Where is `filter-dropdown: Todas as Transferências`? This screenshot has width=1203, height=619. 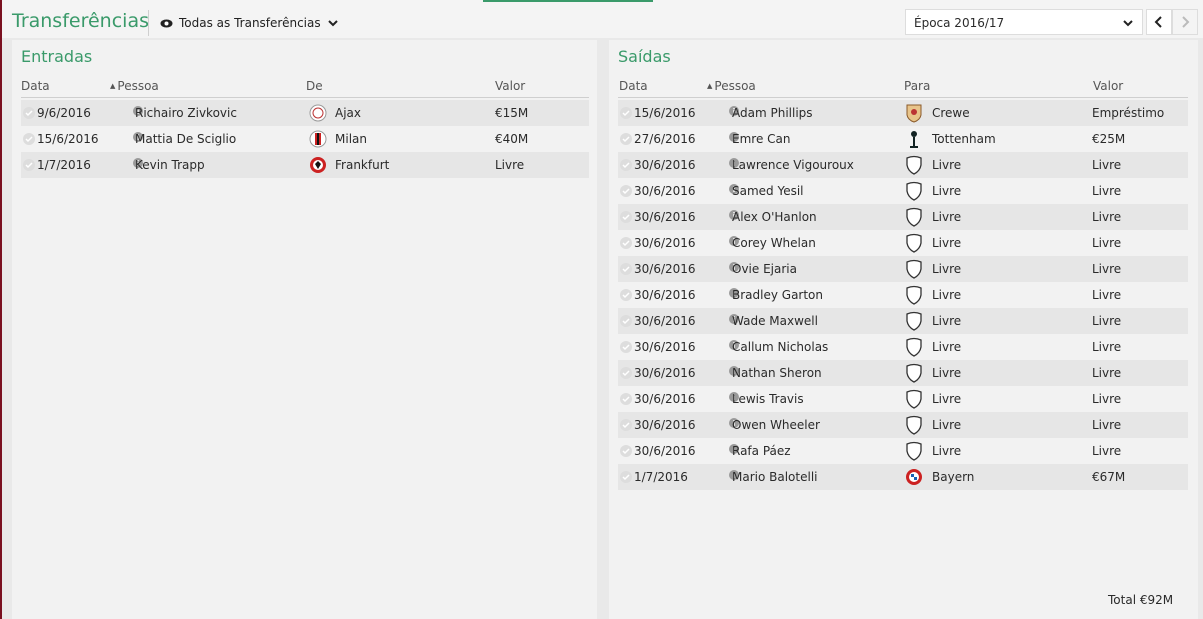 filter-dropdown: Todas as Transferências is located at coordinates (249, 23).